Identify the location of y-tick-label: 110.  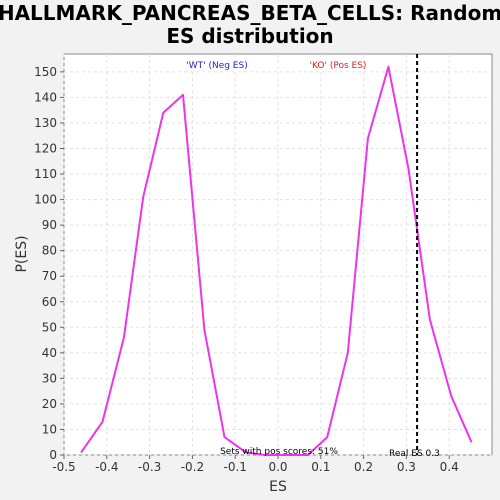
(45, 174).